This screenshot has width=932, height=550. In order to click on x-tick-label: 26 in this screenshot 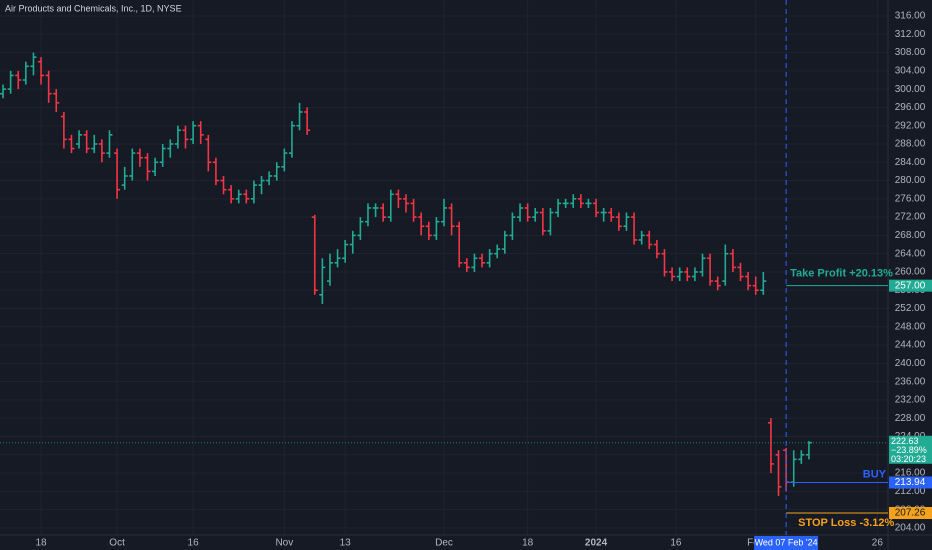, I will do `click(878, 543)`.